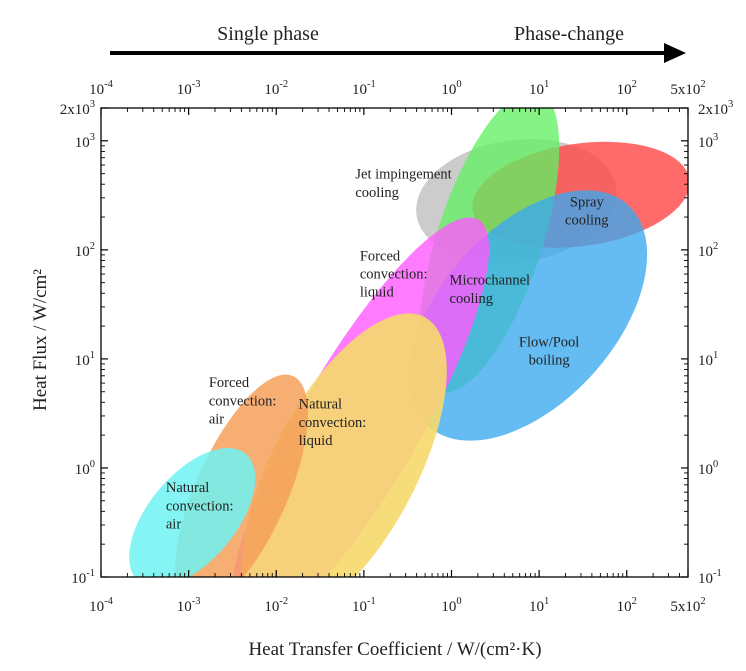  I want to click on y-axis-title: Heat Flux / W/cm², so click(40, 340).